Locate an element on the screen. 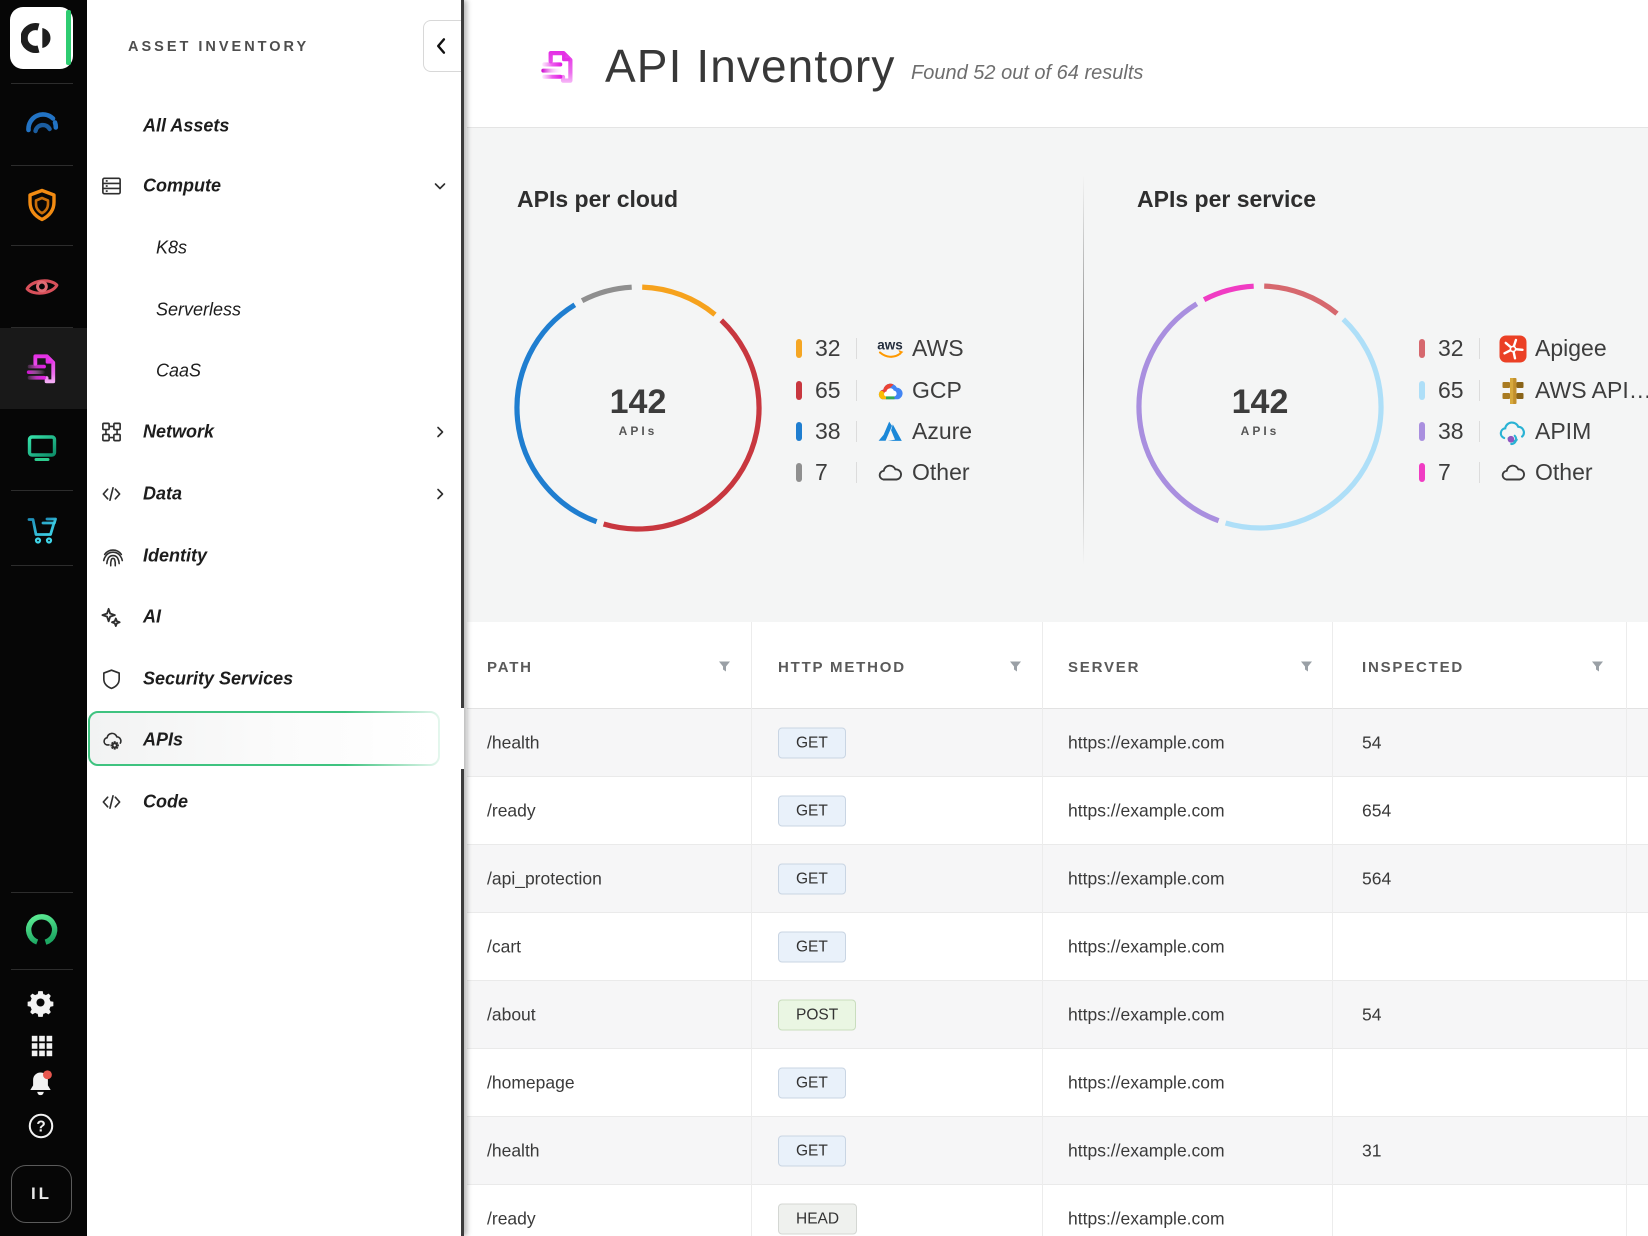 This screenshot has width=1648, height=1236. svg-text: aws is located at coordinates (890, 345).